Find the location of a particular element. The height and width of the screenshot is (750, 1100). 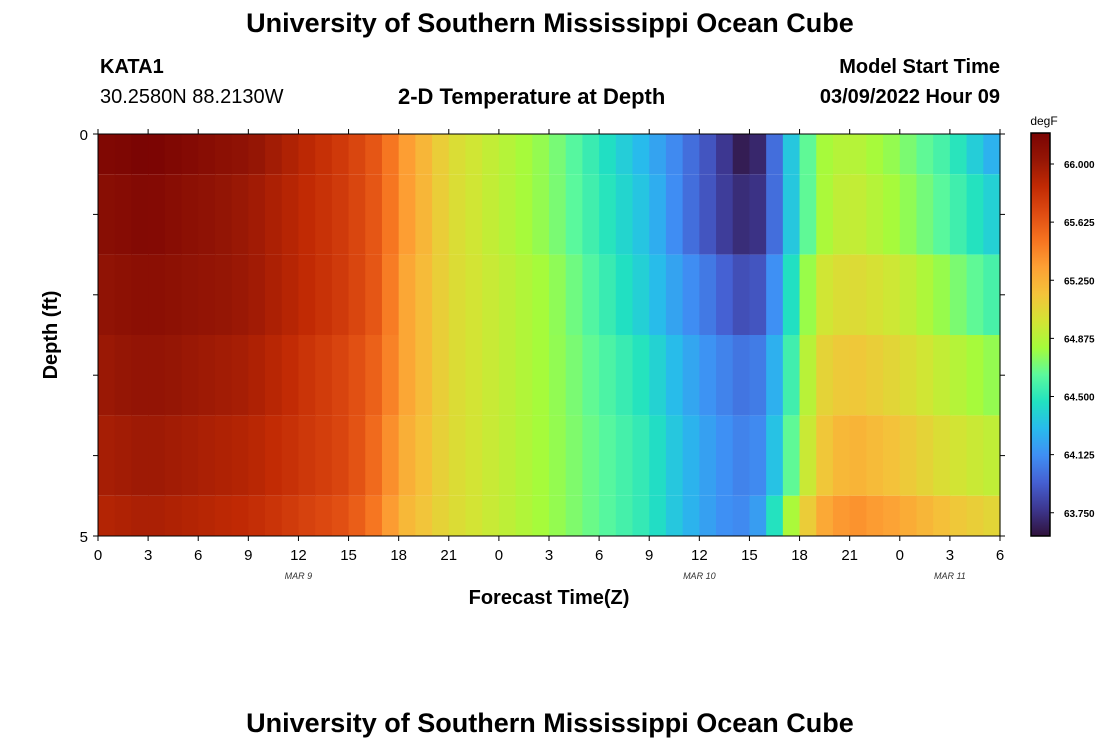

x-date-label: MAR 9 is located at coordinates (299, 576).